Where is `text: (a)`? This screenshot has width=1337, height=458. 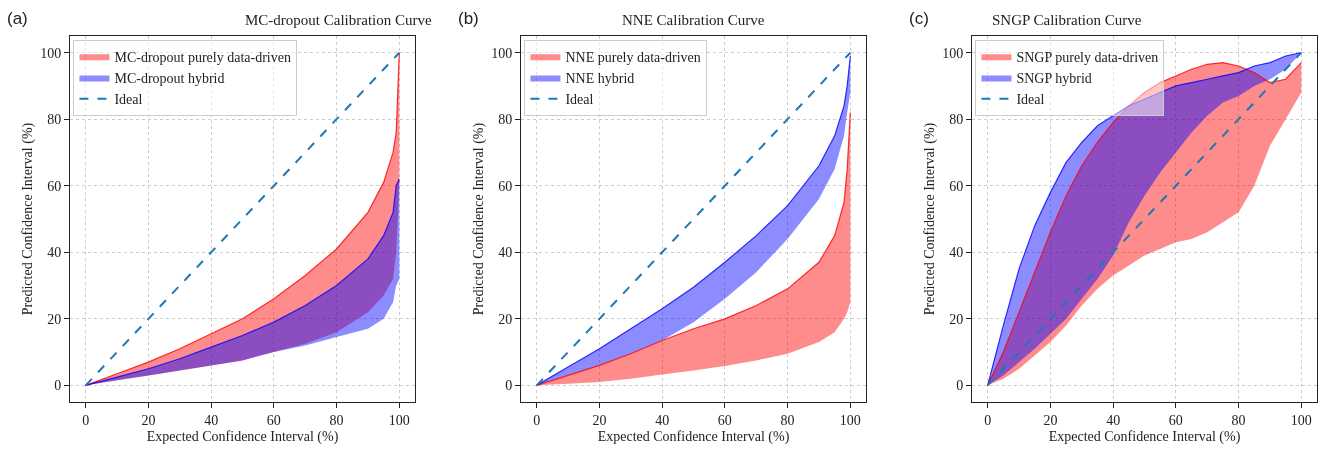
text: (a) is located at coordinates (17, 18).